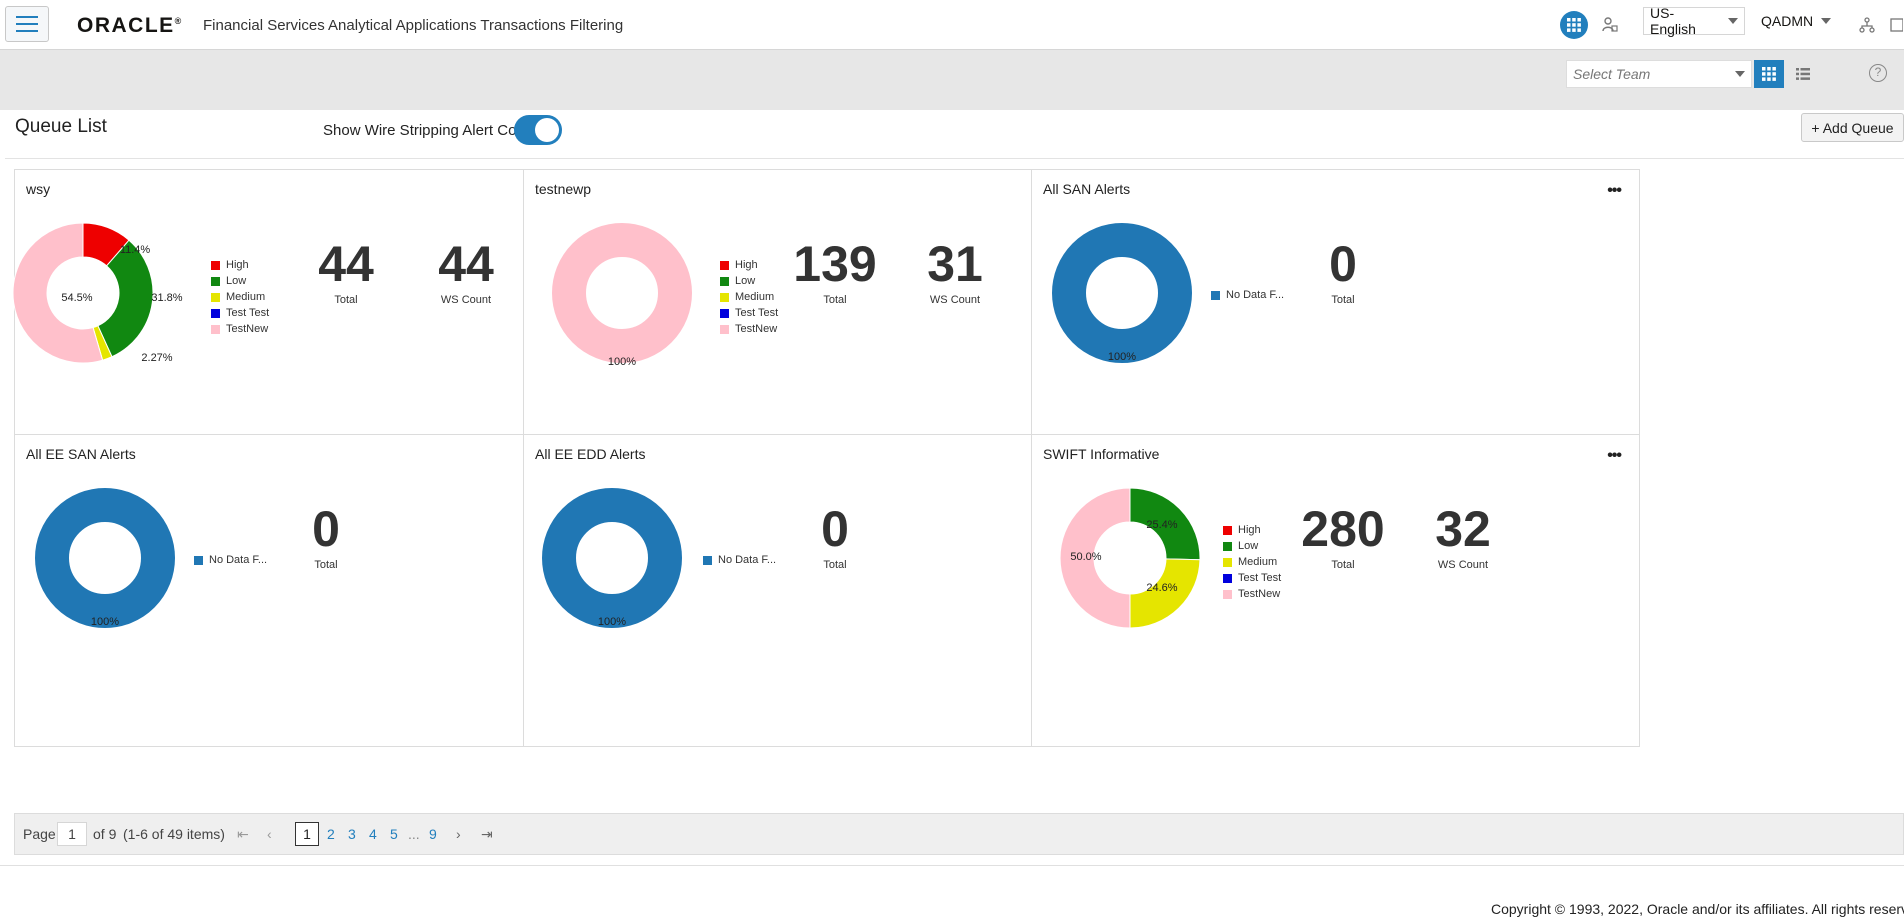  I want to click on legend-label: High, so click(237, 265).